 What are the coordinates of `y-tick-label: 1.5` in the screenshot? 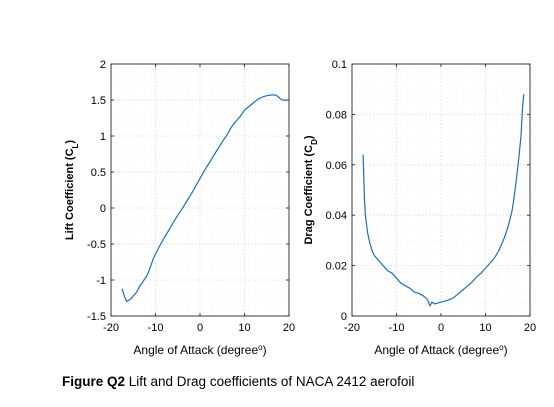 It's located at (98, 101).